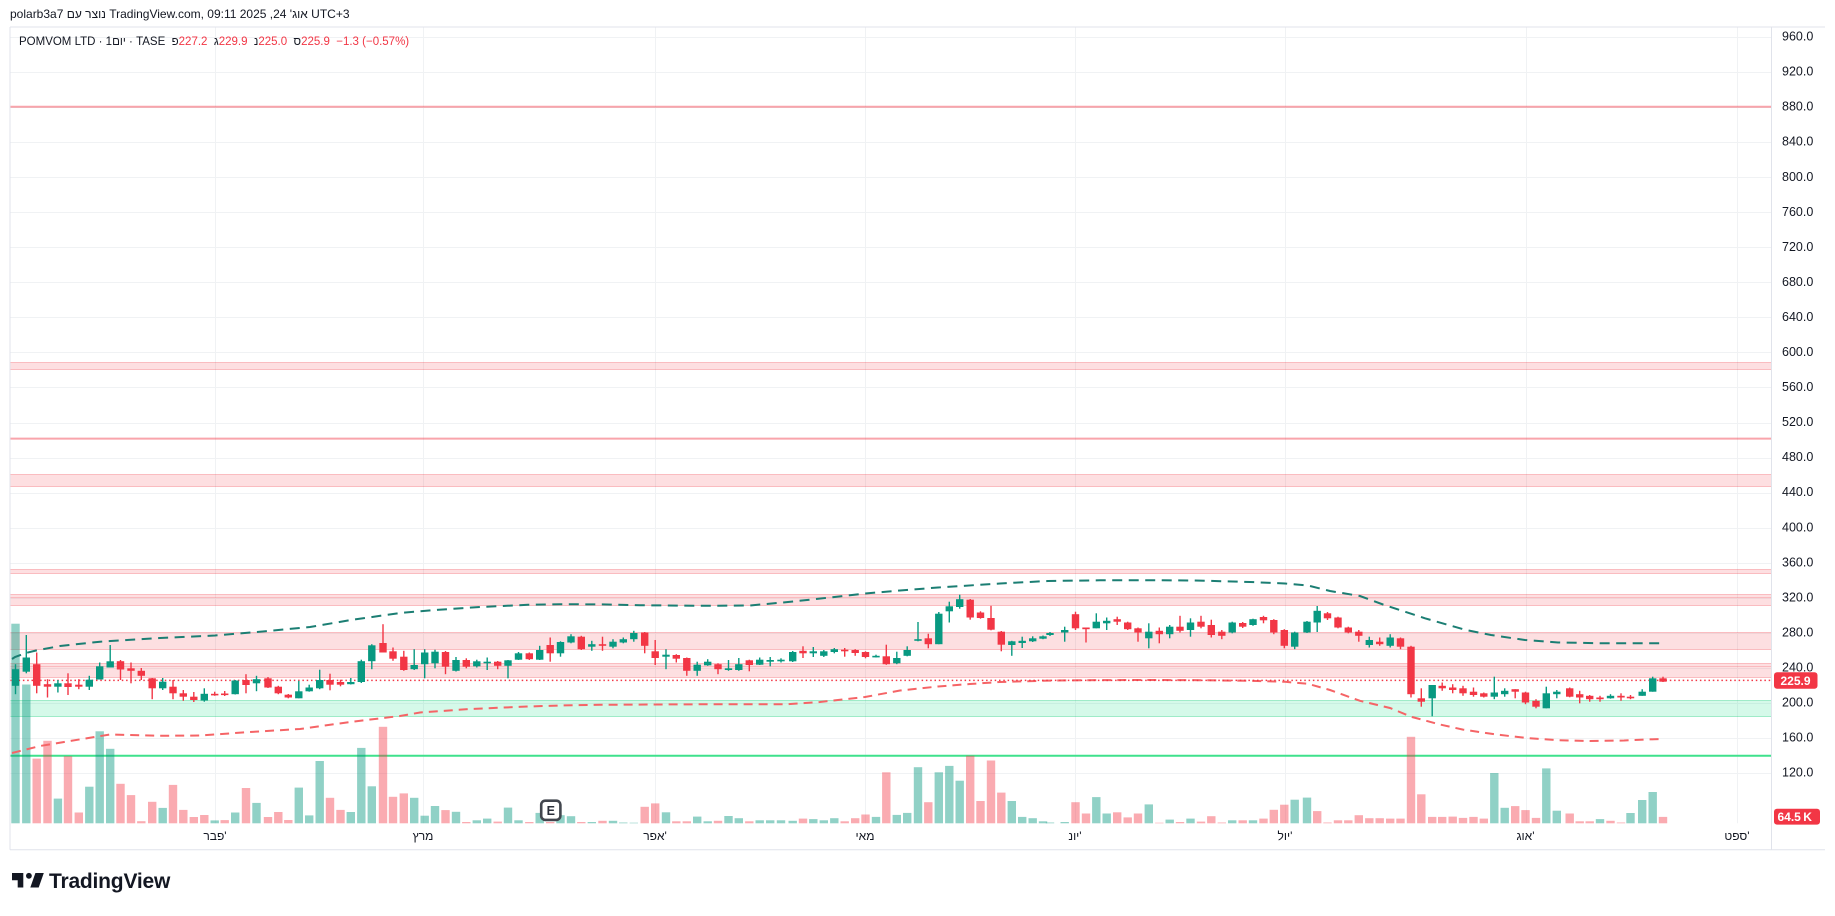 The height and width of the screenshot is (916, 1835). Describe the element at coordinates (1797, 667) in the screenshot. I see `svg-text: 240.0` at that location.